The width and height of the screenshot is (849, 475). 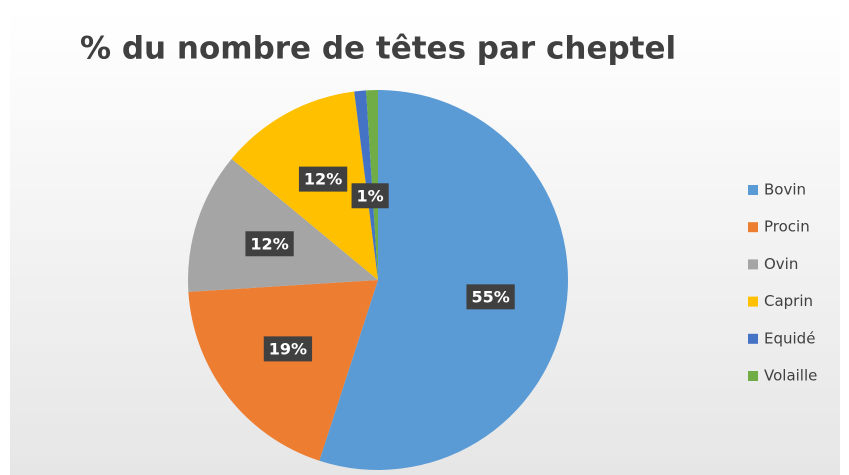 I want to click on legend-label: Caprin, so click(x=788, y=301).